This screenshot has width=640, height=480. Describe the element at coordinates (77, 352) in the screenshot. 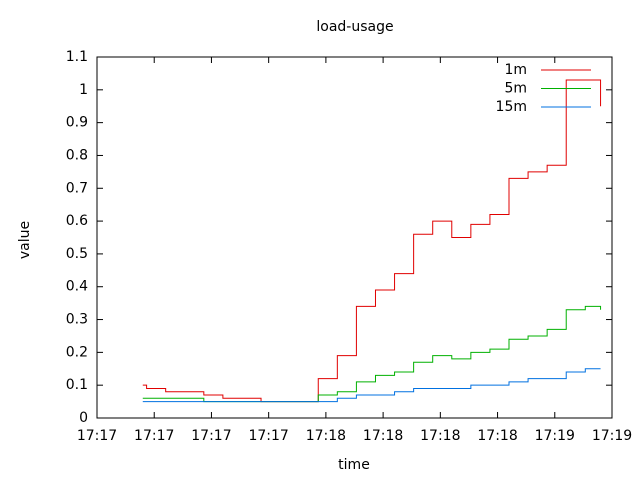

I see `y-tick-label: 0.2` at that location.